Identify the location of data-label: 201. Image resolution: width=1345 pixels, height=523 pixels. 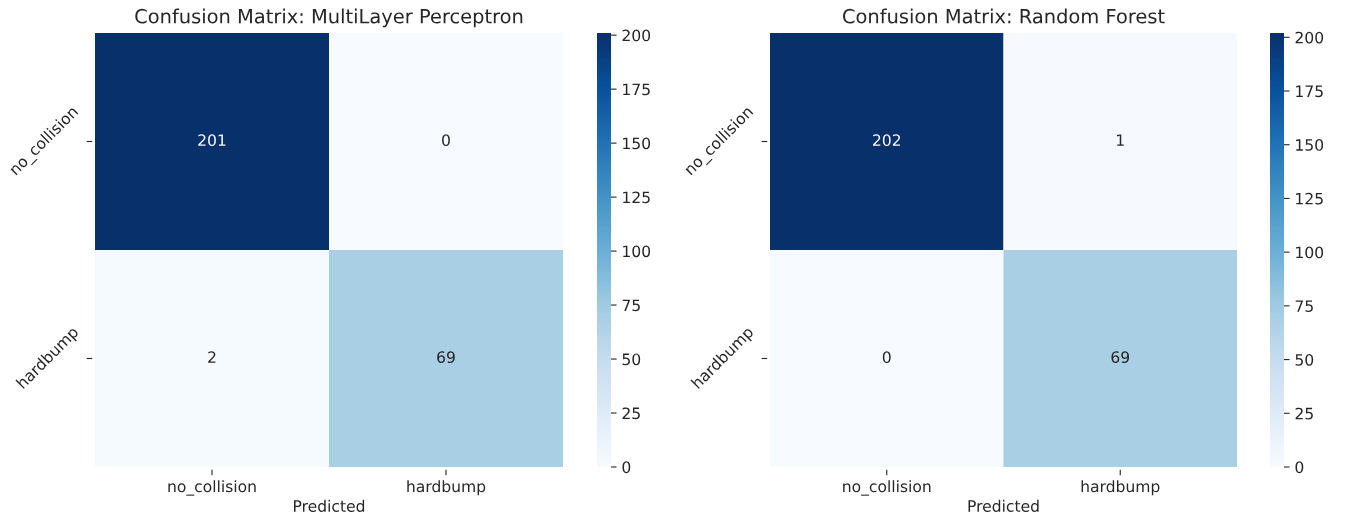
(212, 140).